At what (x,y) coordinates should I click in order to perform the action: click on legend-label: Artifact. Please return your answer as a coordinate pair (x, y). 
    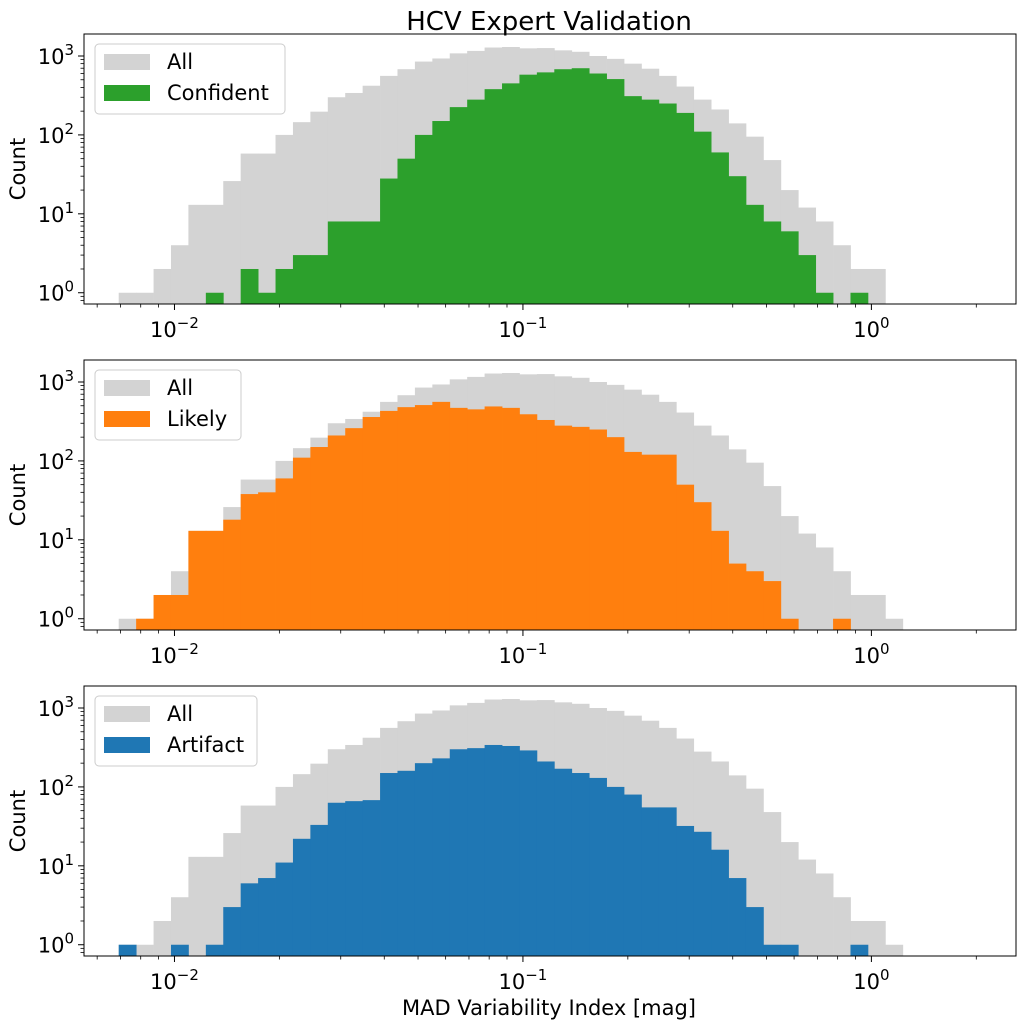
    Looking at the image, I should click on (205, 745).